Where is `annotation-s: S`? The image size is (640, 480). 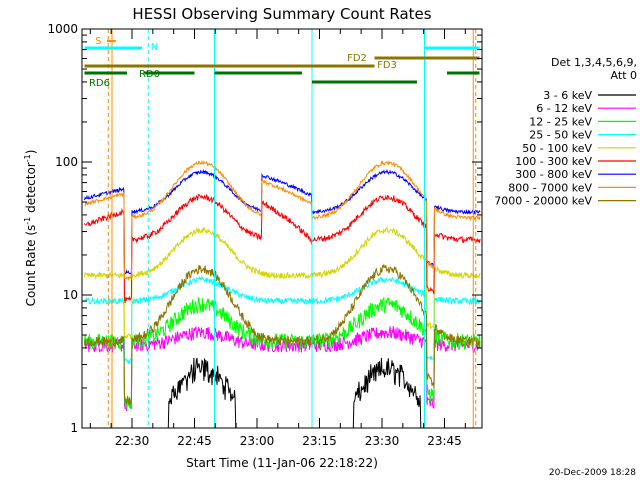
annotation-s: S is located at coordinates (98, 41).